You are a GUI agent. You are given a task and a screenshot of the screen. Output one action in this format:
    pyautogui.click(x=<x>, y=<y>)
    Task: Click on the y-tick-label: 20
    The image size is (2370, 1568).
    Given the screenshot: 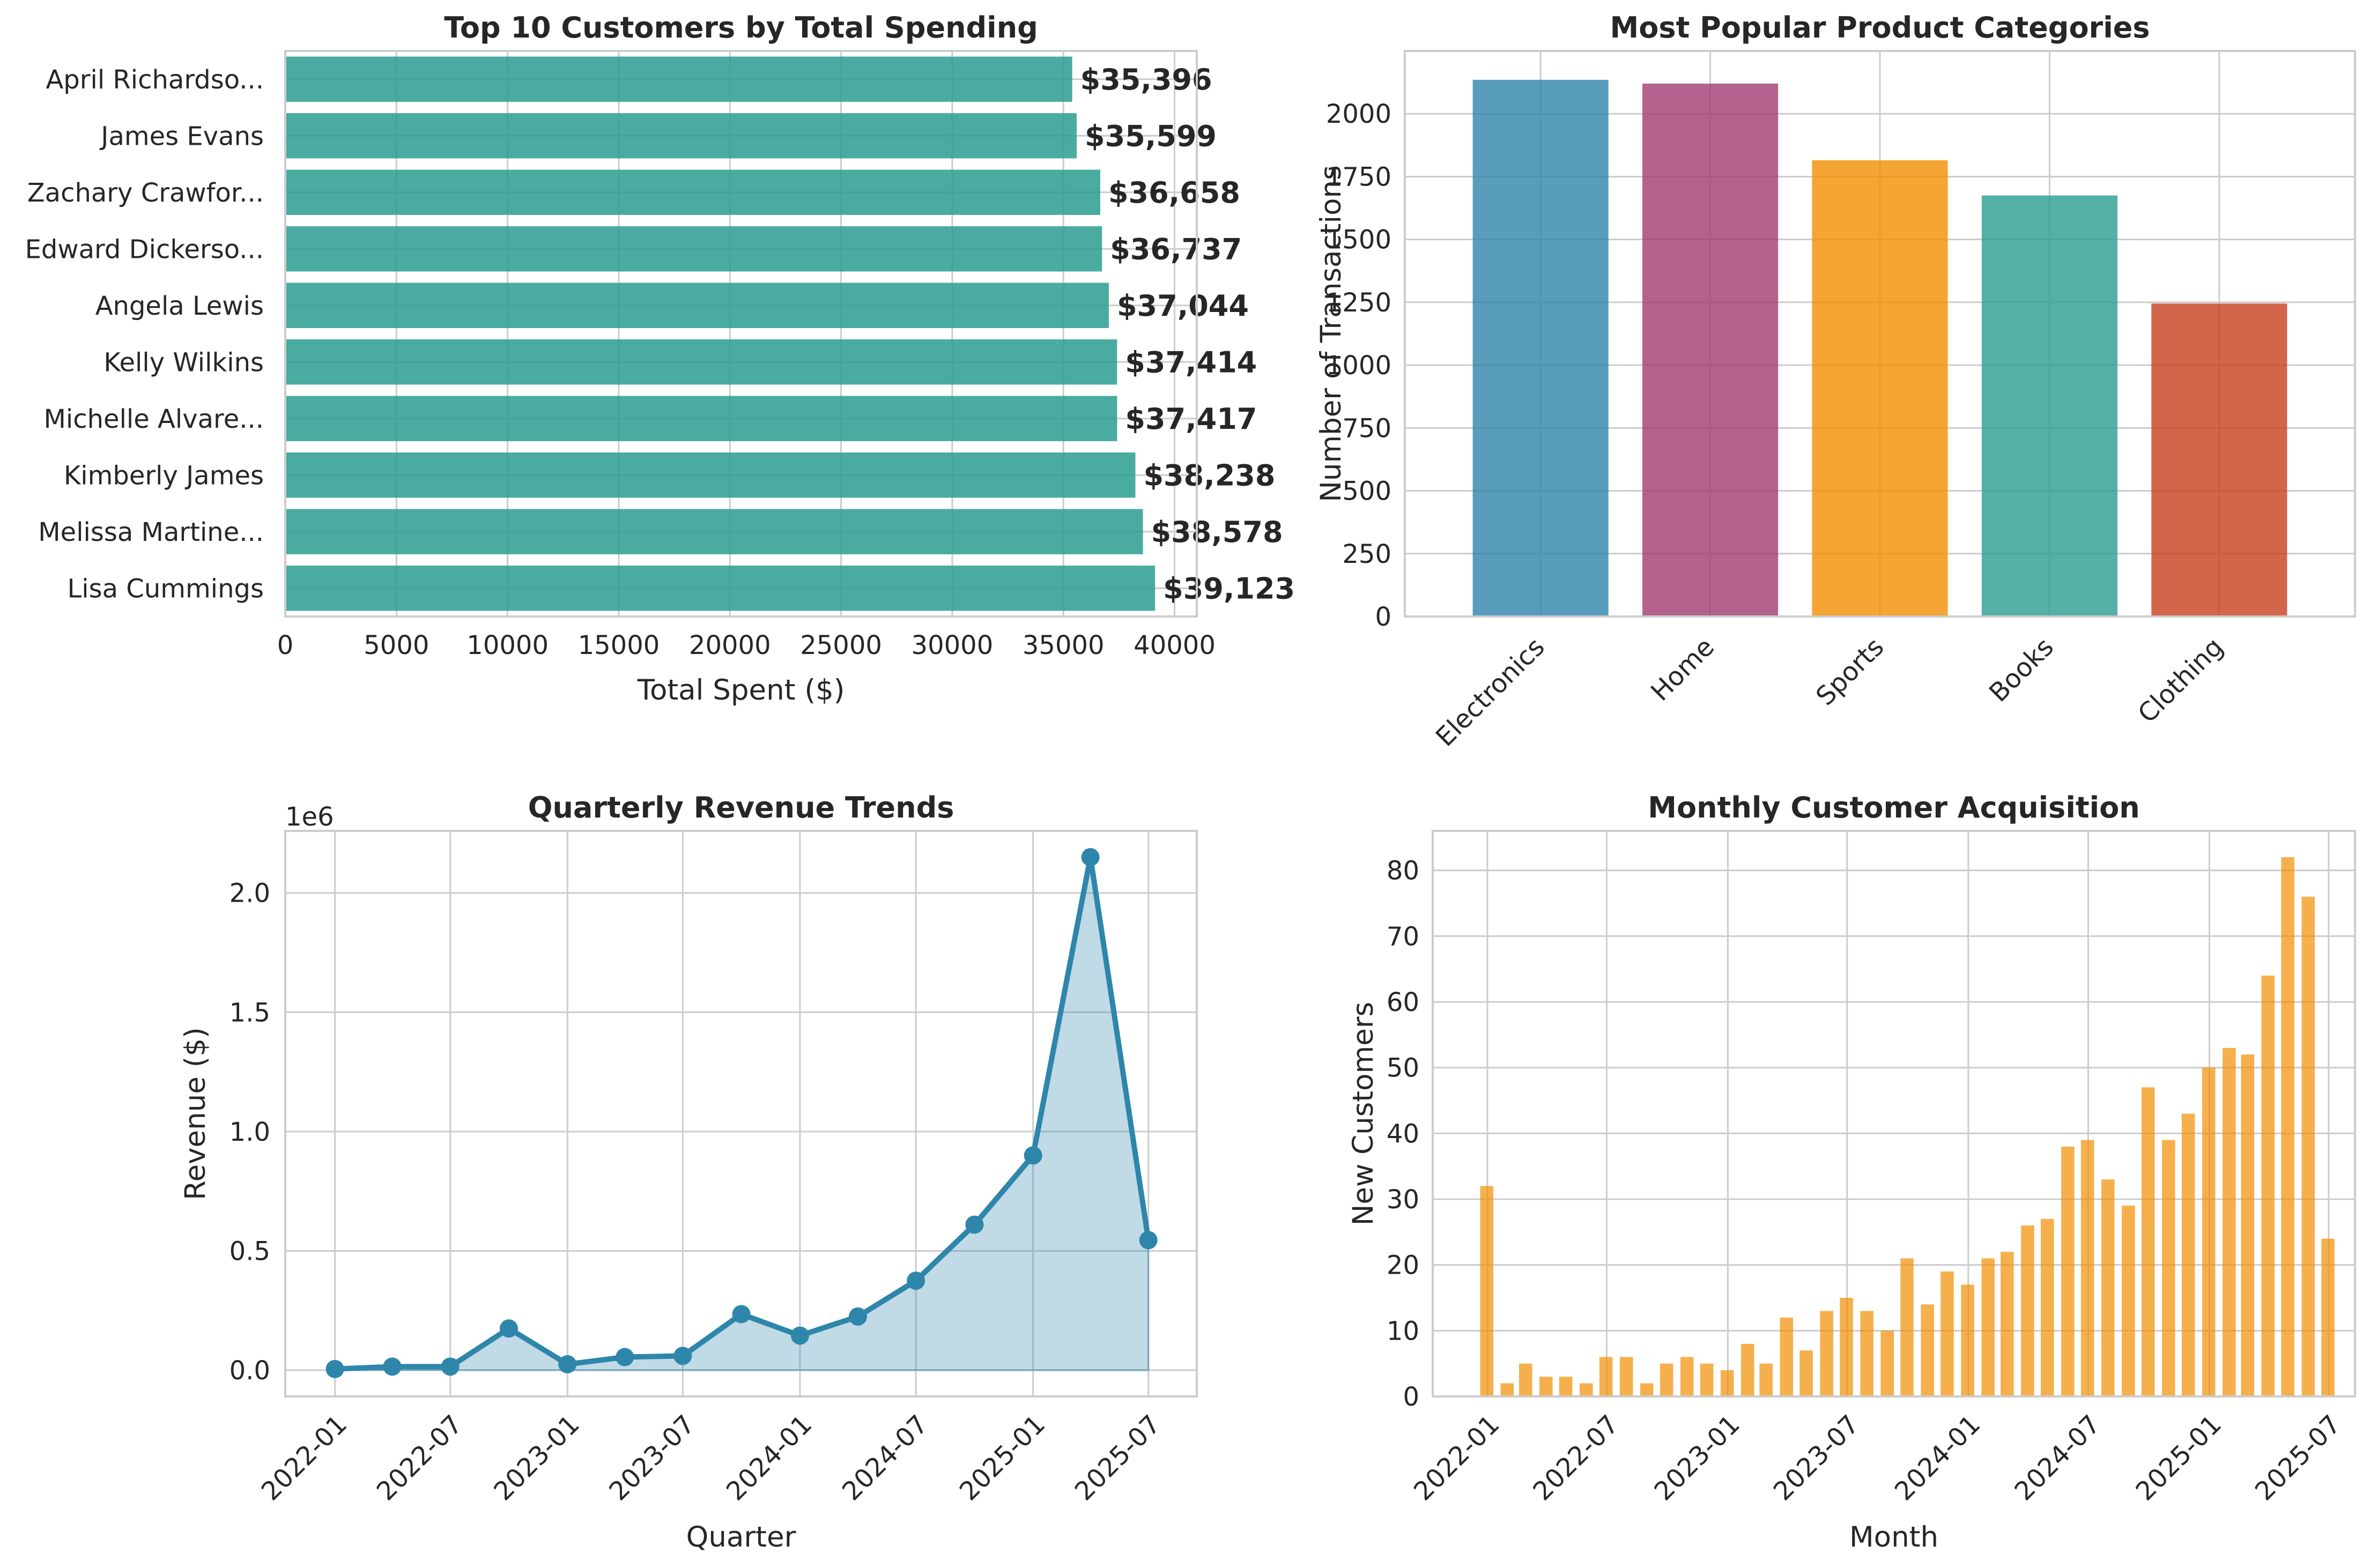 What is the action you would take?
    pyautogui.click(x=1403, y=1266)
    